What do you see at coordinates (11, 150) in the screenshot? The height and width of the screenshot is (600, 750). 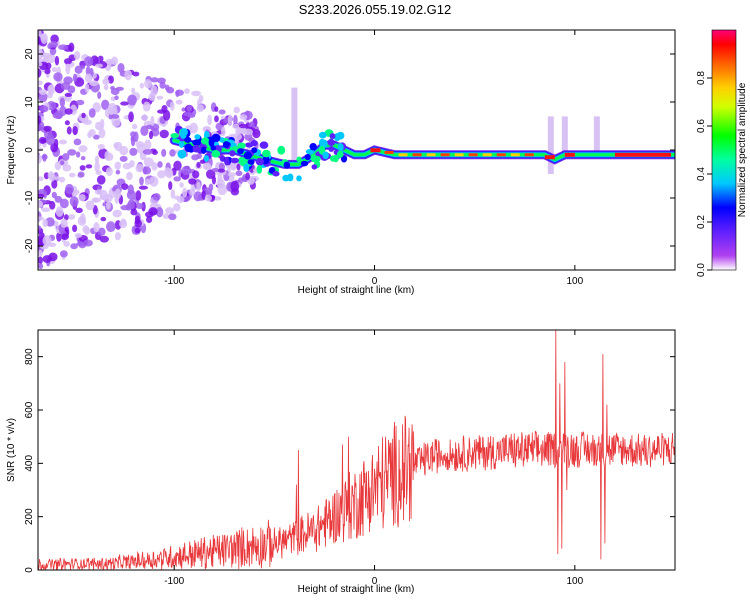 I see `spectrogram-y-axis-label: Frequency (Hz)` at bounding box center [11, 150].